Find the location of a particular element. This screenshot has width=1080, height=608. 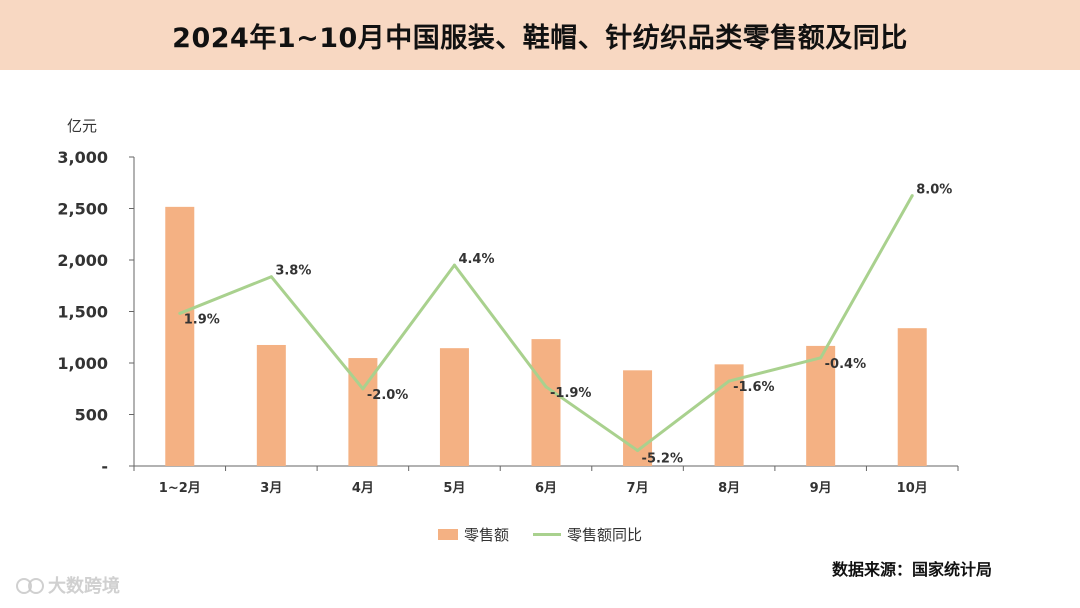

watermark-logo-icon is located at coordinates (27, 585).